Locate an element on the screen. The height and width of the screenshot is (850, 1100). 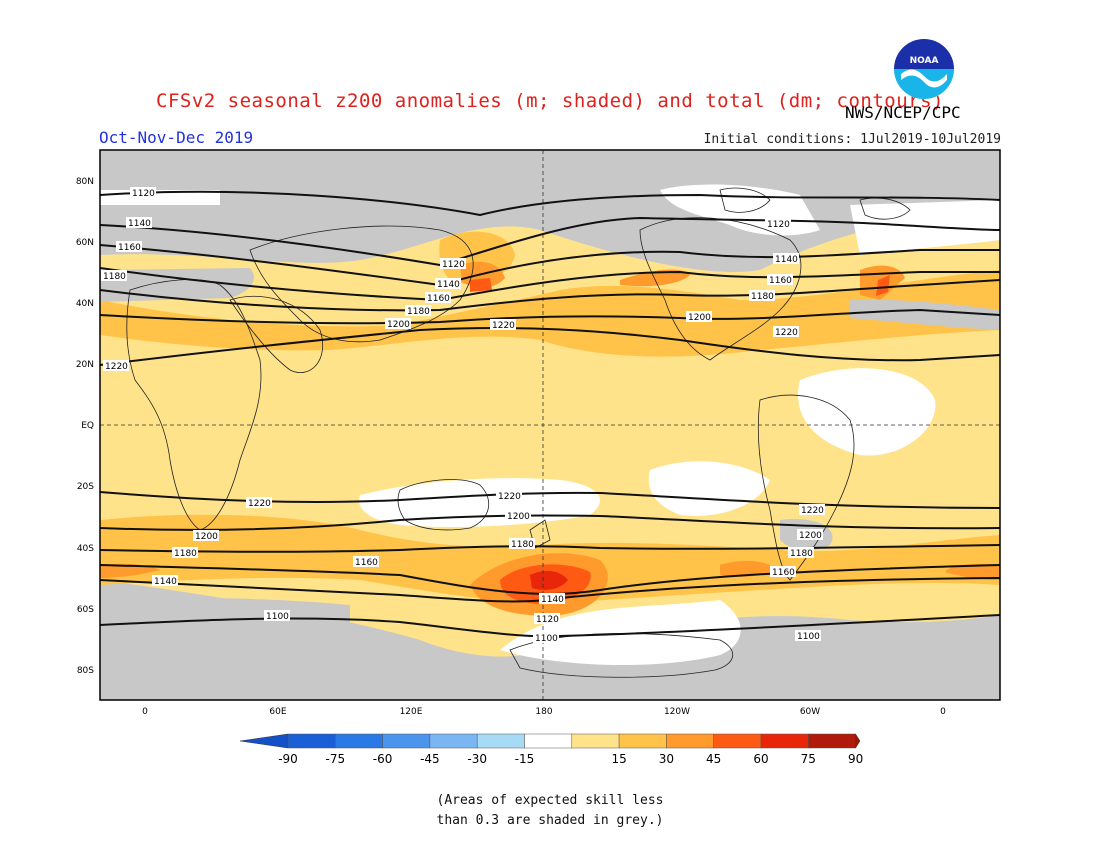
colorbar-tick-label: -60 is located at coordinates (383, 759).